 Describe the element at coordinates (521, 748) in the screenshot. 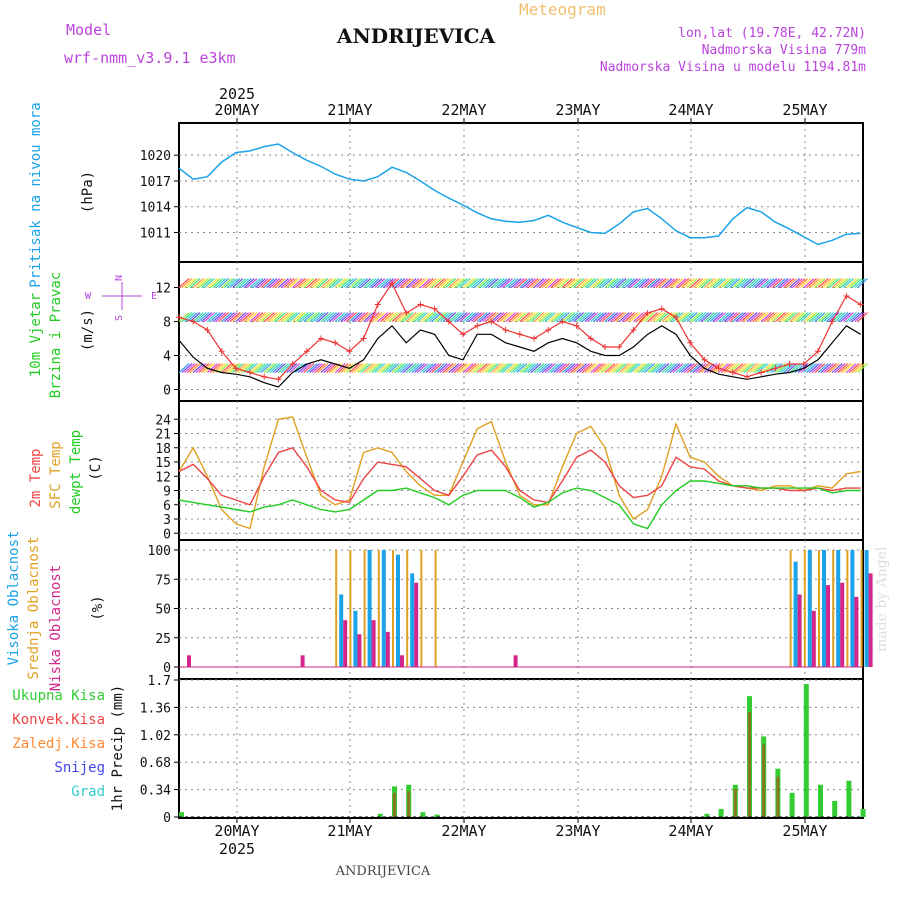

I see `panel-frame-precip` at that location.